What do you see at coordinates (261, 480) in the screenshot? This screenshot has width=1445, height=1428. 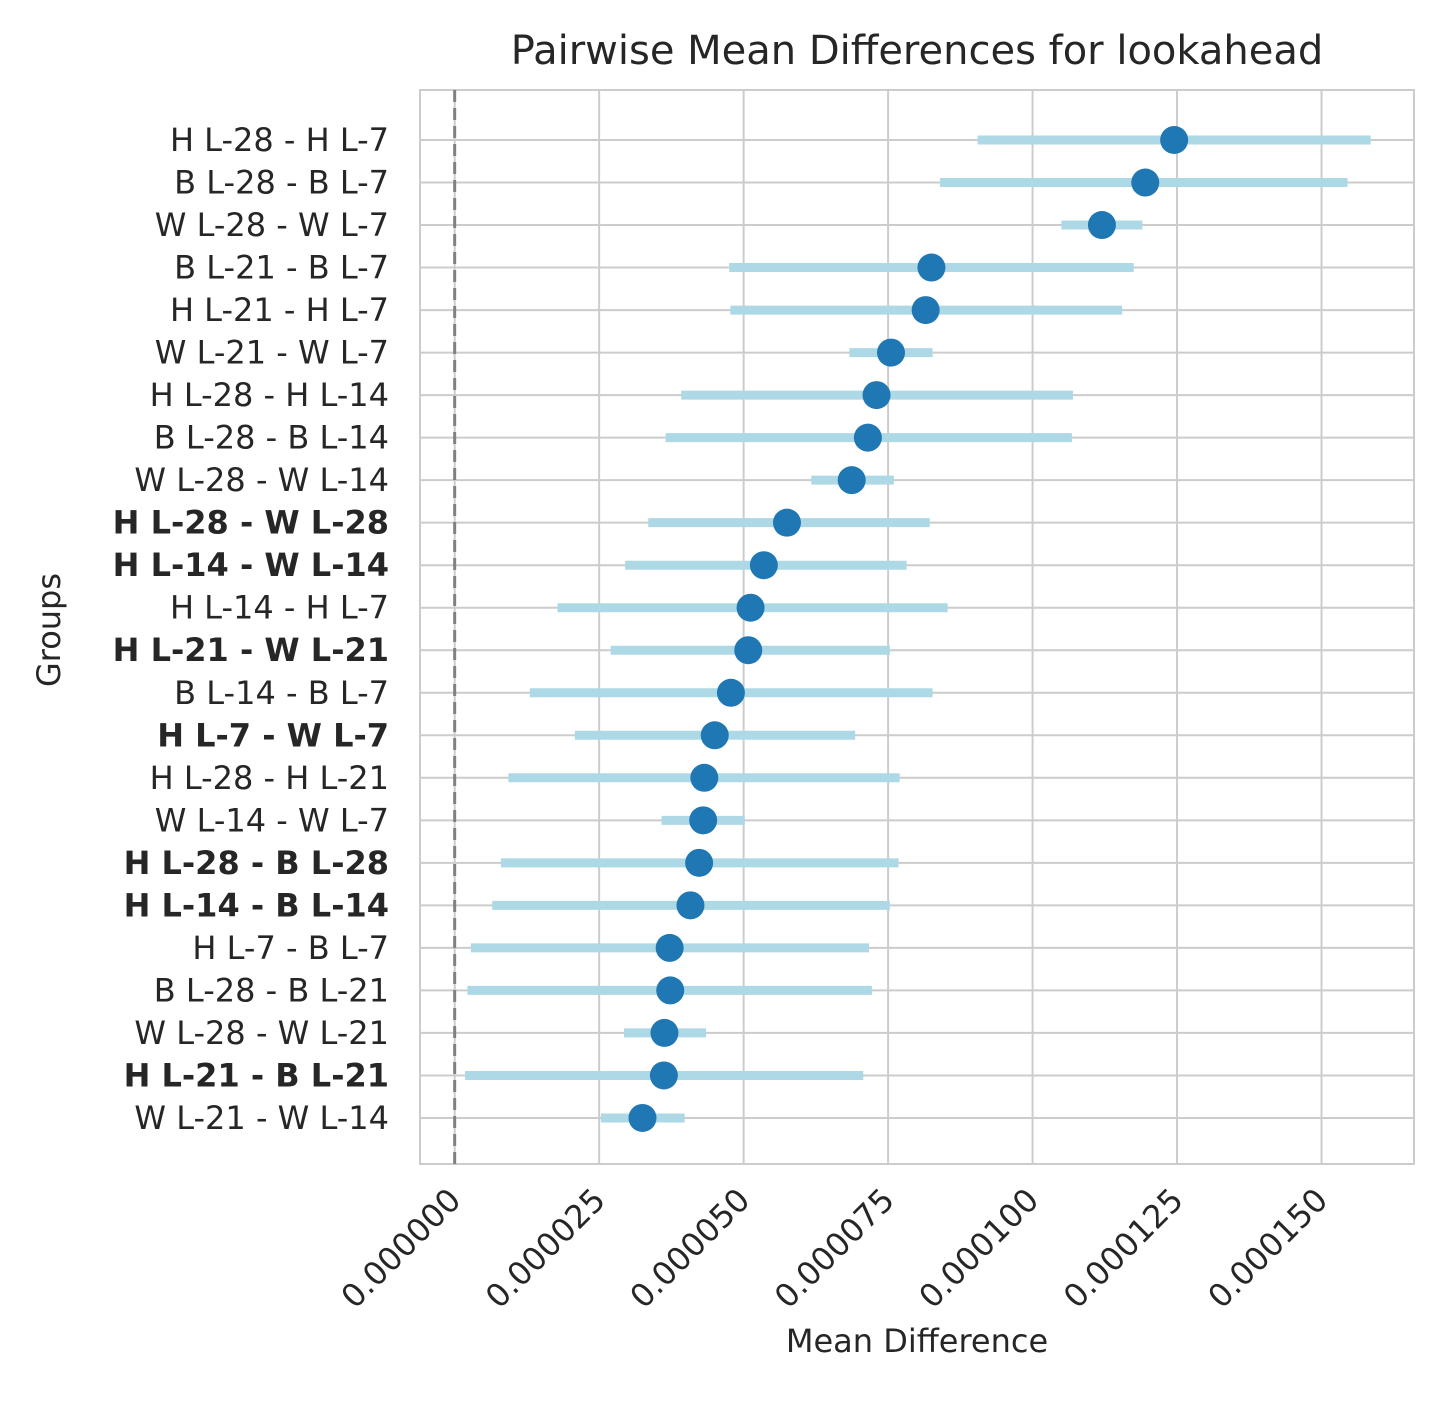 I see `y-tick-label: W L-28 - W L-14` at bounding box center [261, 480].